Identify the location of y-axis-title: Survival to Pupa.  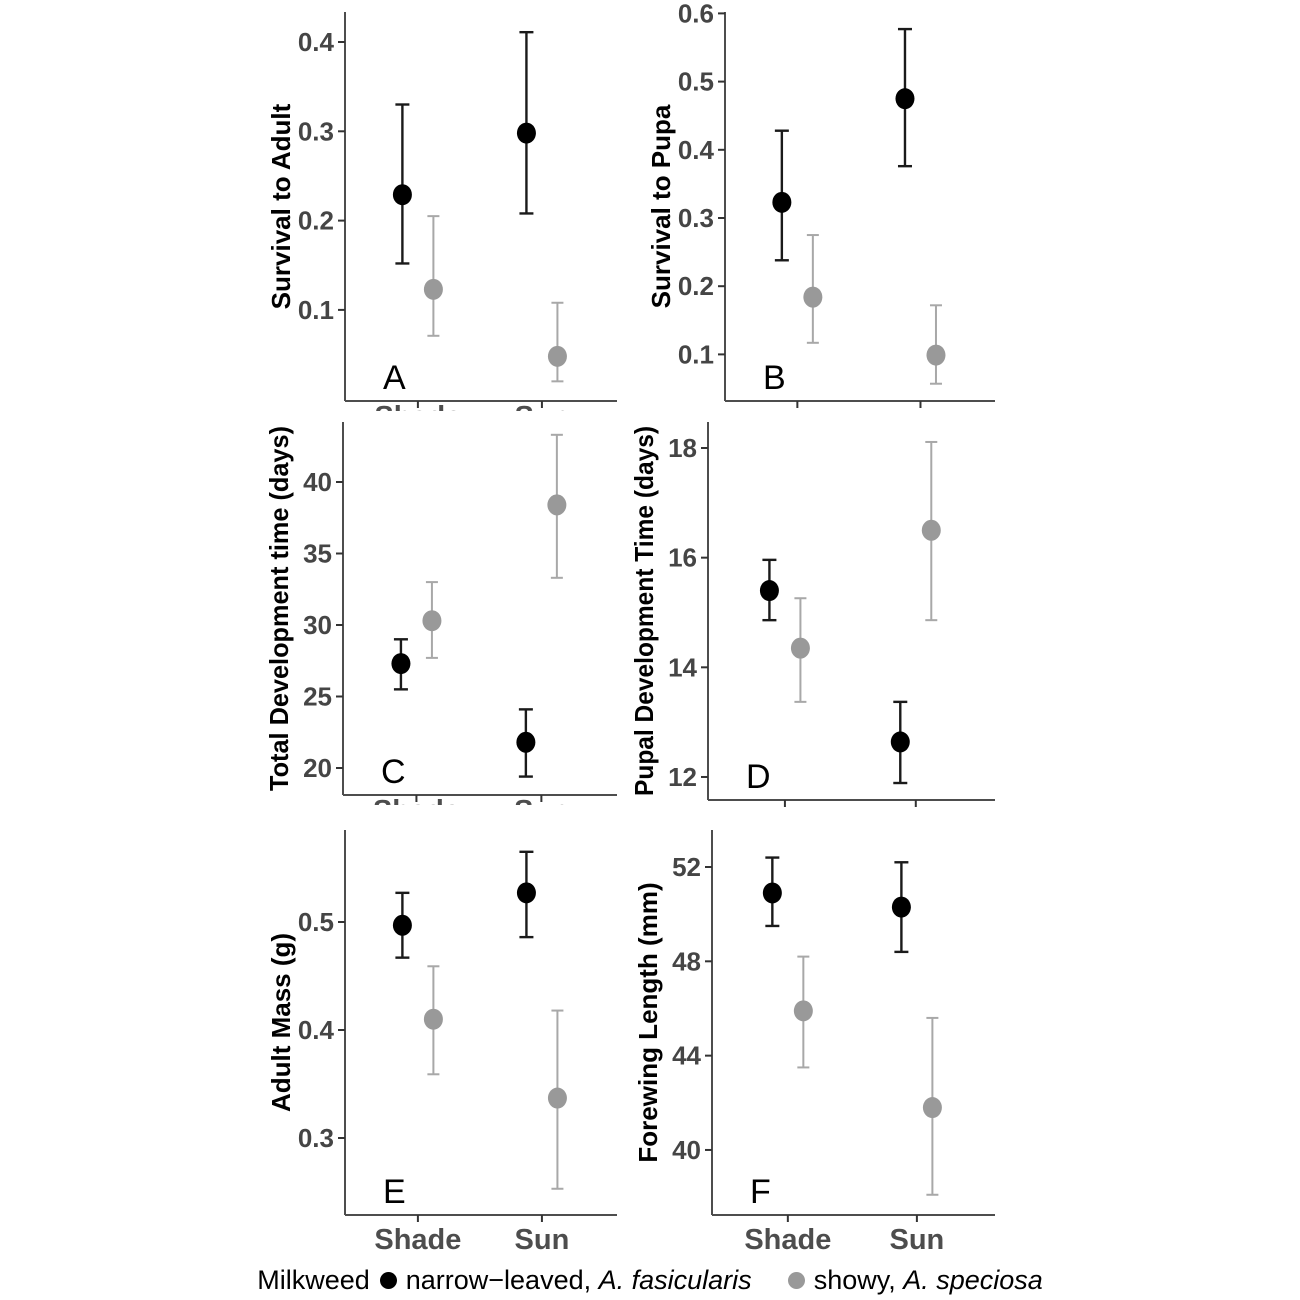
(661, 206).